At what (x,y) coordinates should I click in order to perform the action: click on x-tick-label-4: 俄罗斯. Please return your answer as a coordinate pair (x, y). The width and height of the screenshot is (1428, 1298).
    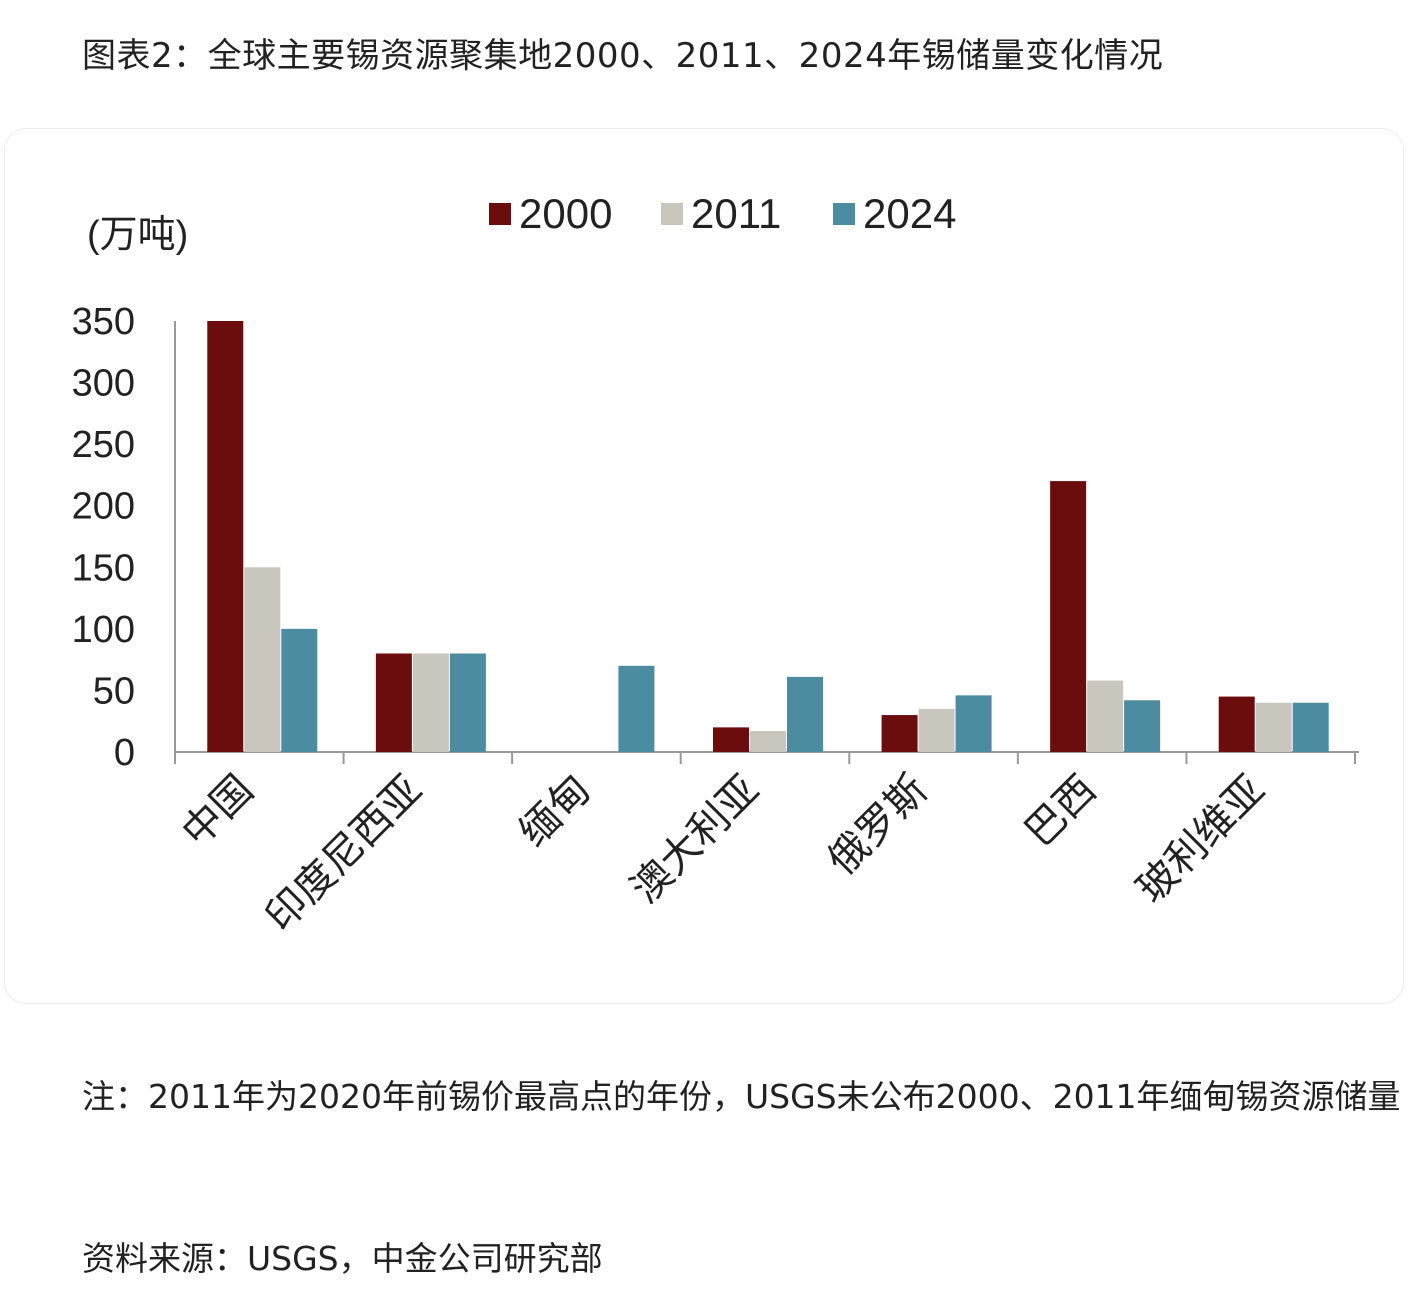
    Looking at the image, I should click on (877, 825).